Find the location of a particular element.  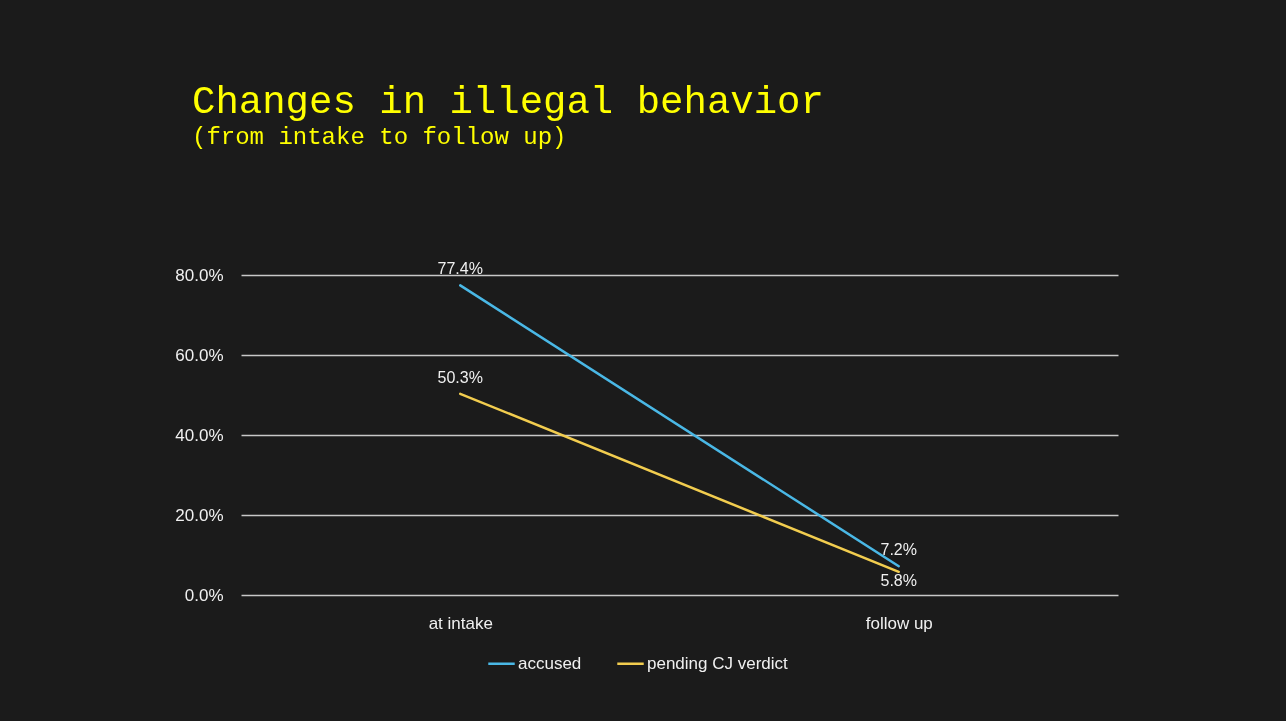

y-tick-label: 80.0% is located at coordinates (199, 275).